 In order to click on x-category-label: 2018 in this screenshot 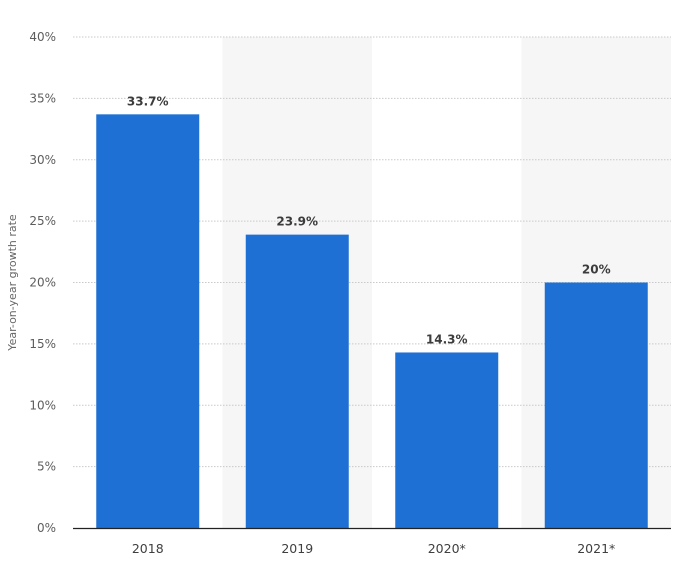, I will do `click(148, 548)`.